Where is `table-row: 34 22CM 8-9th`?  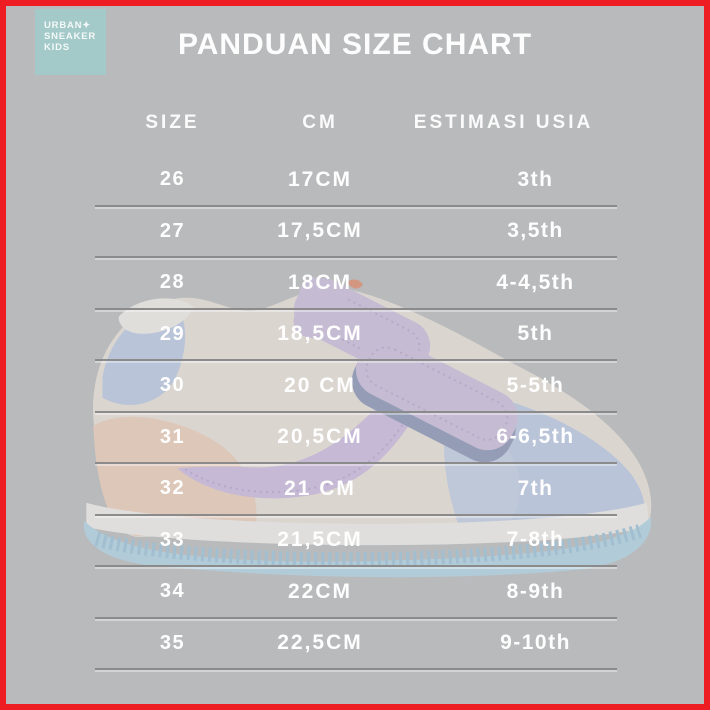 table-row: 34 22CM 8-9th is located at coordinates (356, 593).